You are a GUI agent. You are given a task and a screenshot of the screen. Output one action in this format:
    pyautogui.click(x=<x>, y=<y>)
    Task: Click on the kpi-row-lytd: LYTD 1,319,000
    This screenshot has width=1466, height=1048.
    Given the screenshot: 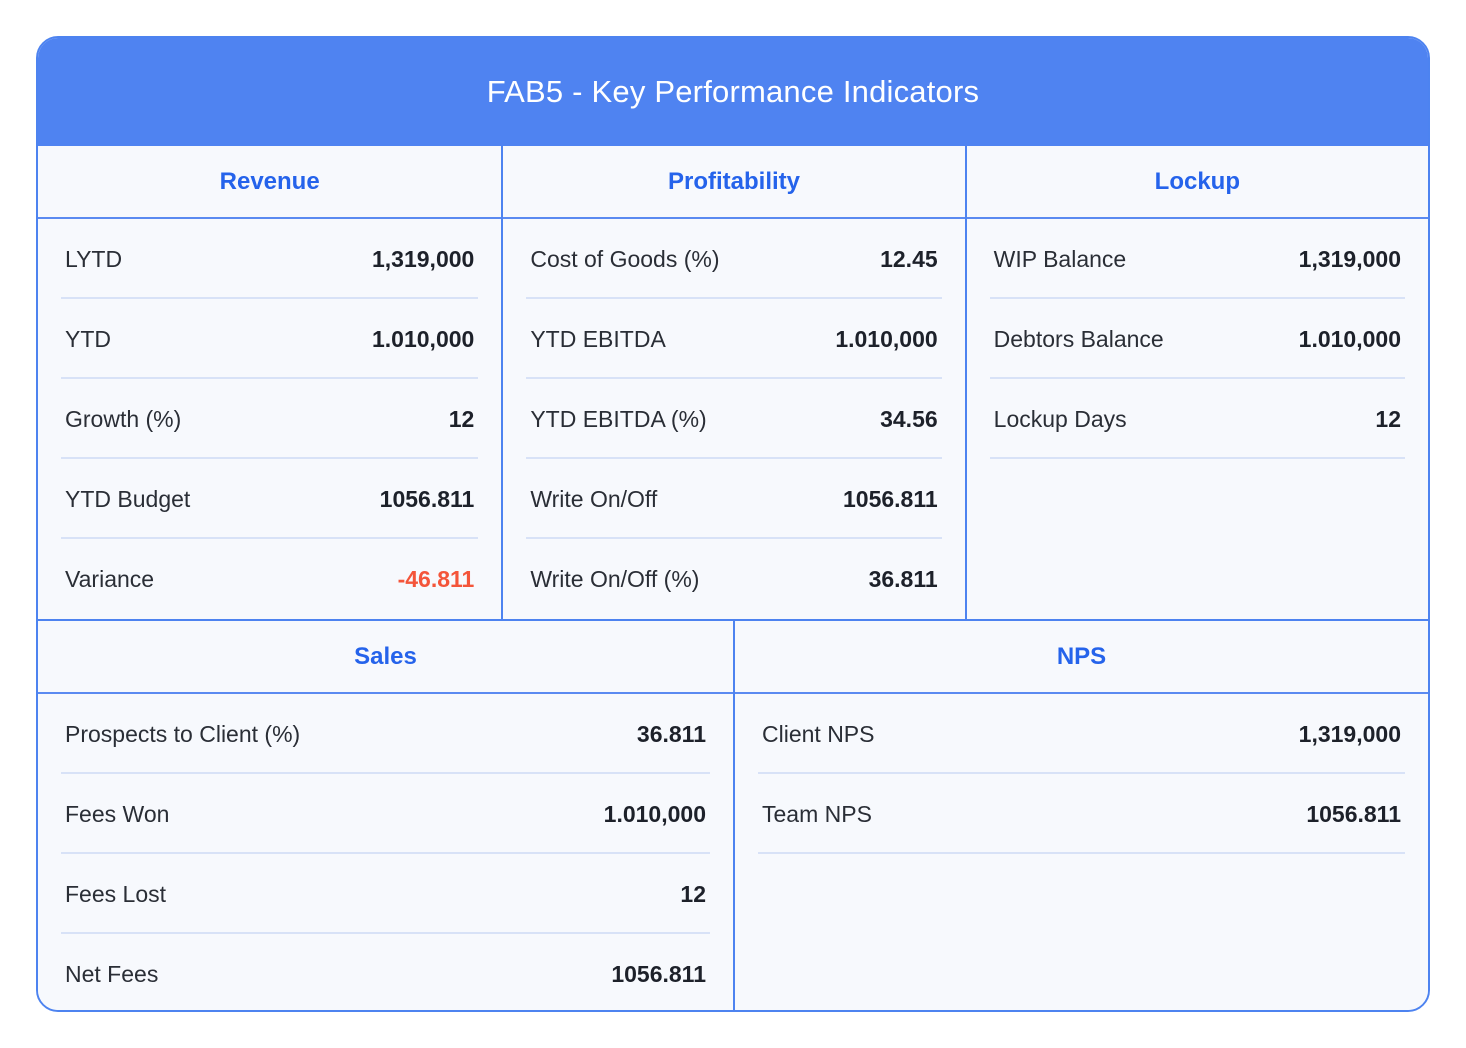 What is the action you would take?
    pyautogui.click(x=269, y=259)
    